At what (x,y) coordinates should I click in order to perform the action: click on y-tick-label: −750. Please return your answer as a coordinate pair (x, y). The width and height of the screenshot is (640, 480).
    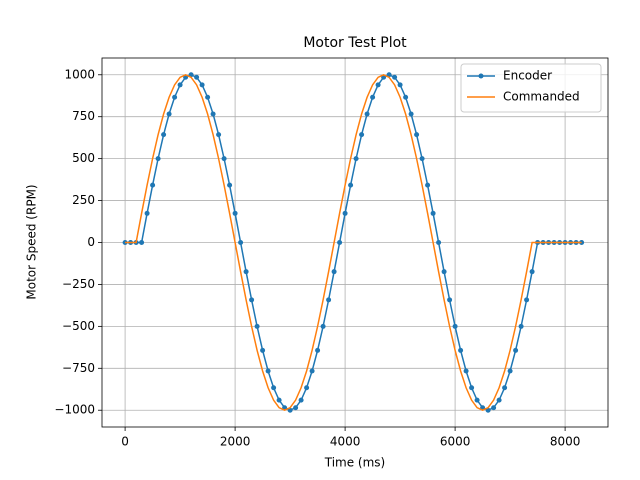
    Looking at the image, I should click on (78, 368).